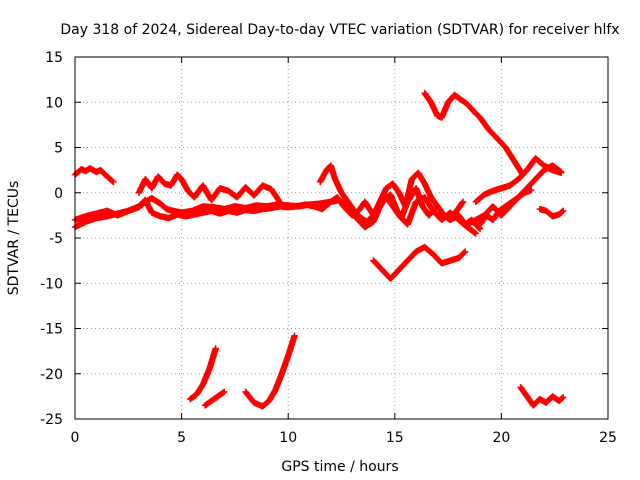 The width and height of the screenshot is (640, 480). I want to click on y-tick-label: 5, so click(58, 149).